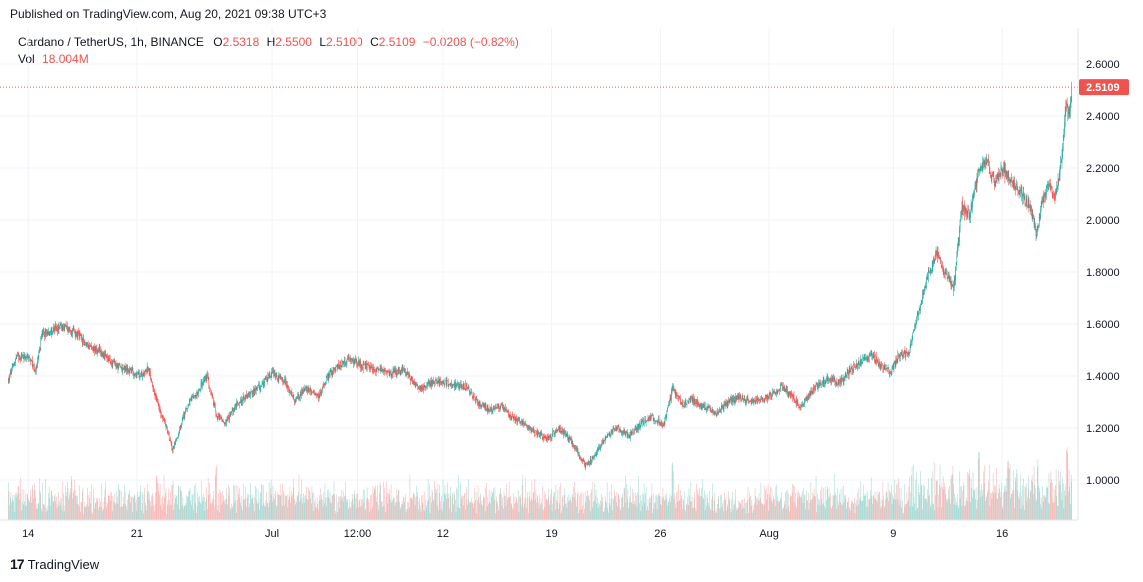 The height and width of the screenshot is (582, 1143). What do you see at coordinates (515, 534) in the screenshot?
I see `time-axis: 14 21 Jul 12:00 12 19 26 Aug 9 16` at bounding box center [515, 534].